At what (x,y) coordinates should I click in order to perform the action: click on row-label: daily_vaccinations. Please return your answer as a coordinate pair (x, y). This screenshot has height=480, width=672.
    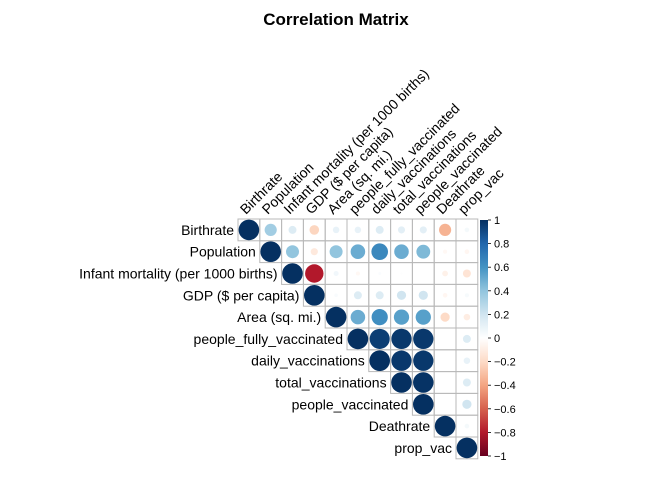
    Looking at the image, I should click on (308, 361).